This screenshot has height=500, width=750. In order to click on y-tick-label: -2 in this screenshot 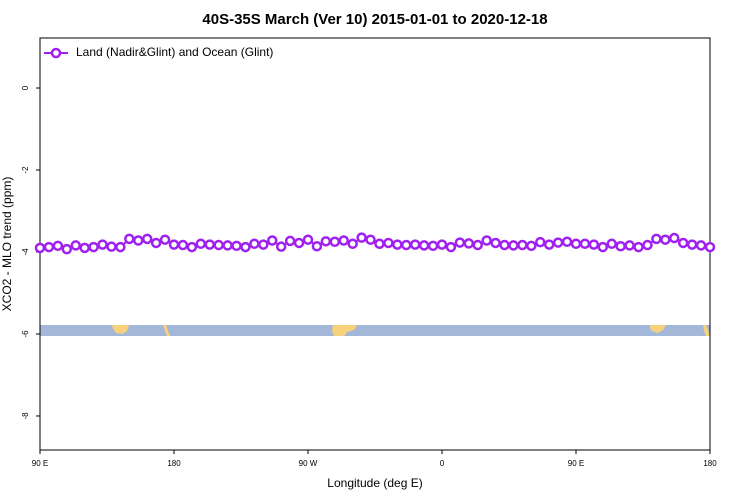, I will do `click(25, 170)`.